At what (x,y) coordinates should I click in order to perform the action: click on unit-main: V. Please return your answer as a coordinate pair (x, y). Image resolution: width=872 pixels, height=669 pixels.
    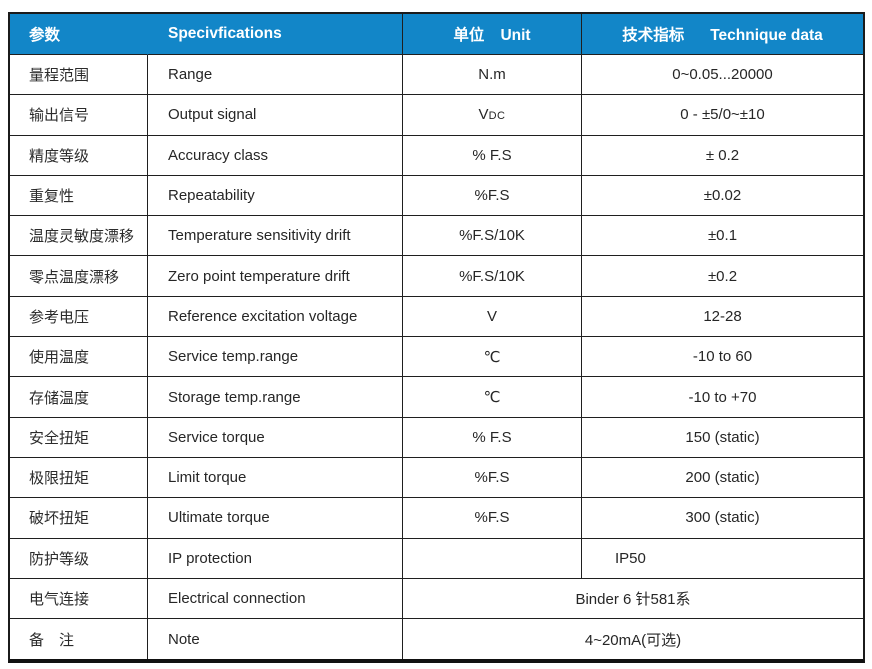
    Looking at the image, I should click on (483, 115).